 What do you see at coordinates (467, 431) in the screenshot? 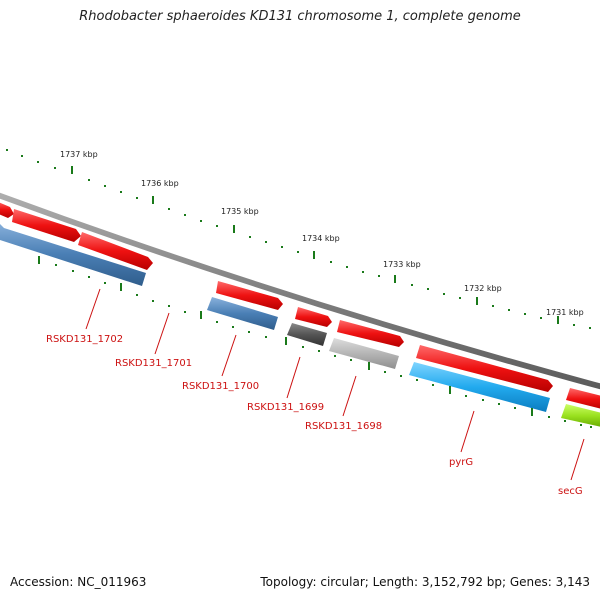
I see `leader-pyrG` at bounding box center [467, 431].